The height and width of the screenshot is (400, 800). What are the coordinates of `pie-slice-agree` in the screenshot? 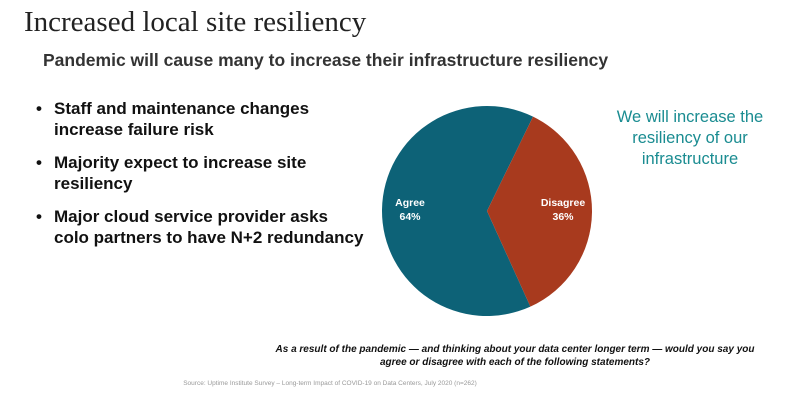 It's located at (458, 211).